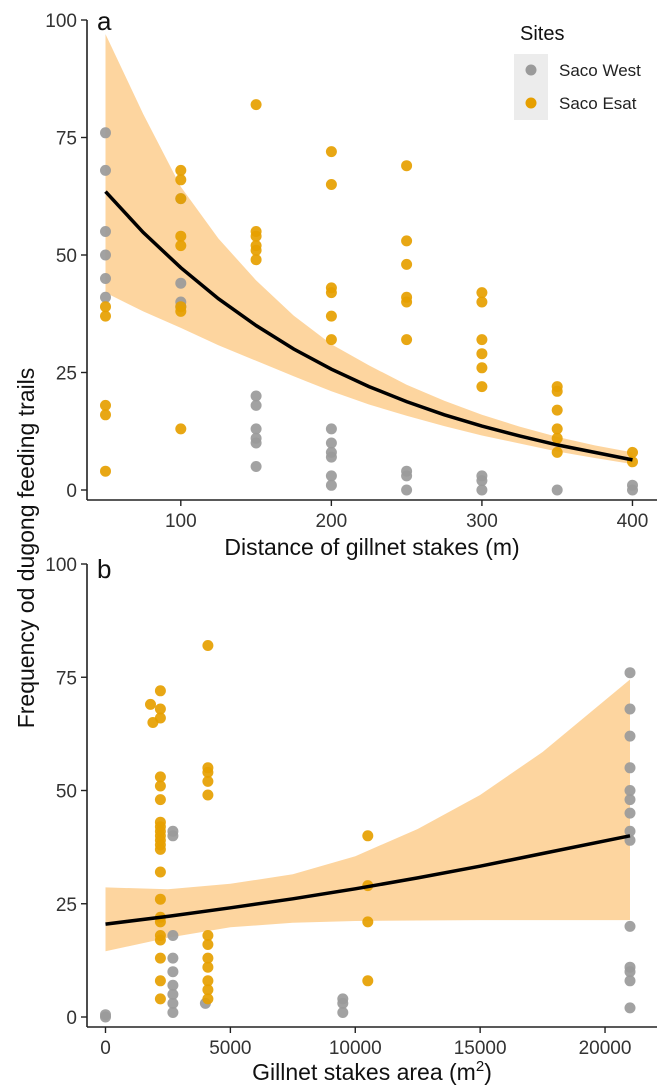 The height and width of the screenshot is (1092, 667). What do you see at coordinates (531, 87) in the screenshot?
I see `legend-key-bg` at bounding box center [531, 87].